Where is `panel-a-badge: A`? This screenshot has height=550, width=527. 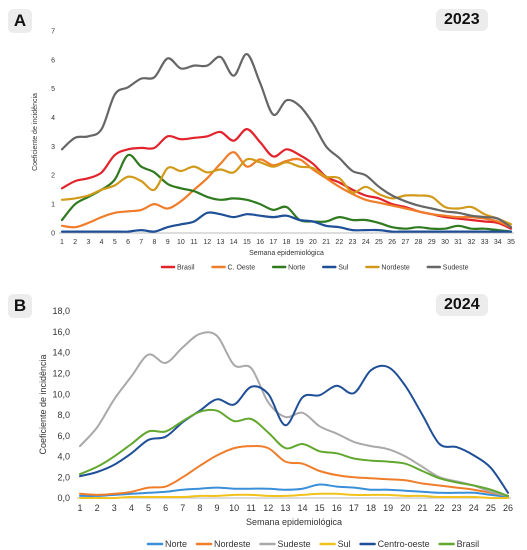
panel-a-badge: A is located at coordinates (20, 21).